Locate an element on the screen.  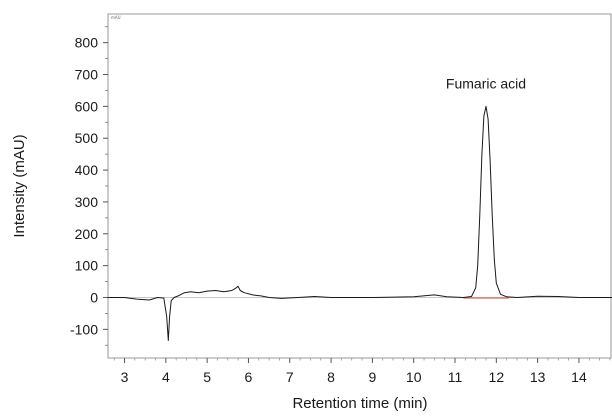
y-tick-label: 500 is located at coordinates (87, 138).